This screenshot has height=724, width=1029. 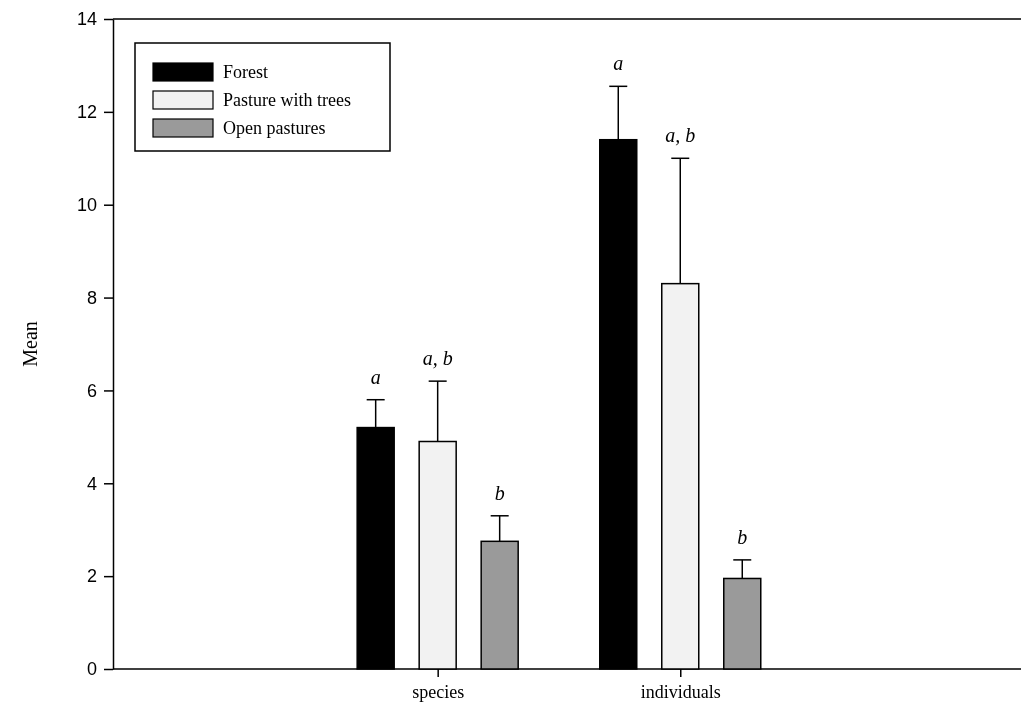 What do you see at coordinates (91, 297) in the screenshot?
I see `y-tick-label: 8` at bounding box center [91, 297].